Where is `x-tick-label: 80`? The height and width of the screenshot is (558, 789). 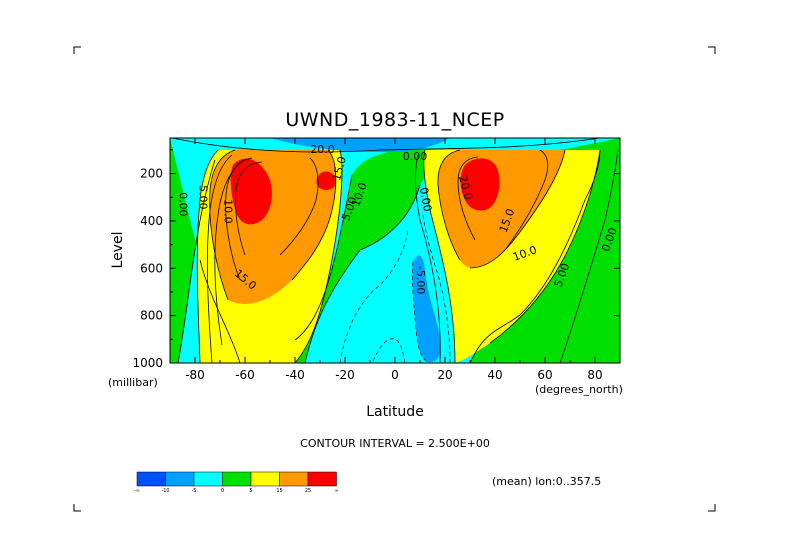
x-tick-label: 80 is located at coordinates (594, 375).